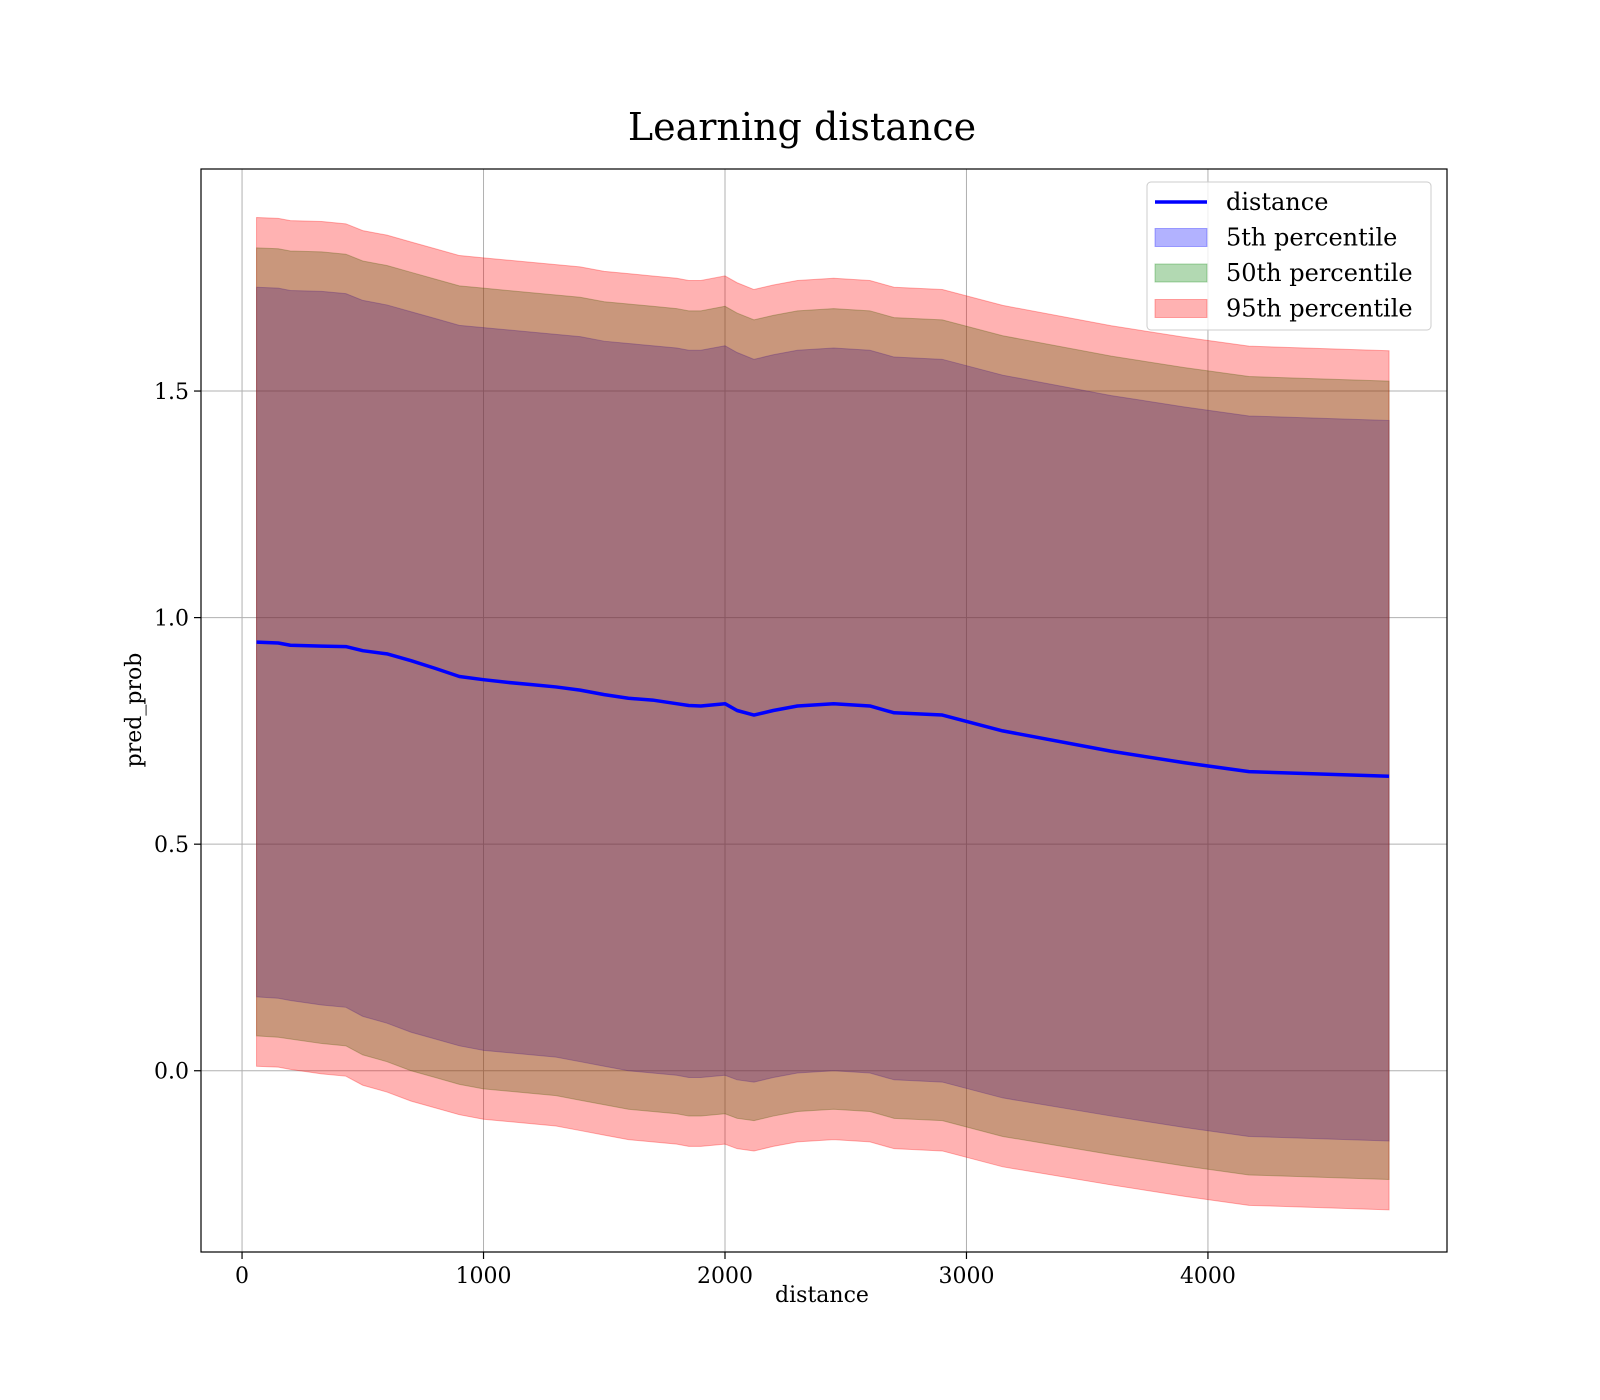  Describe the element at coordinates (1319, 309) in the screenshot. I see `legend-label-95th-percentile: 95th percentile` at that location.